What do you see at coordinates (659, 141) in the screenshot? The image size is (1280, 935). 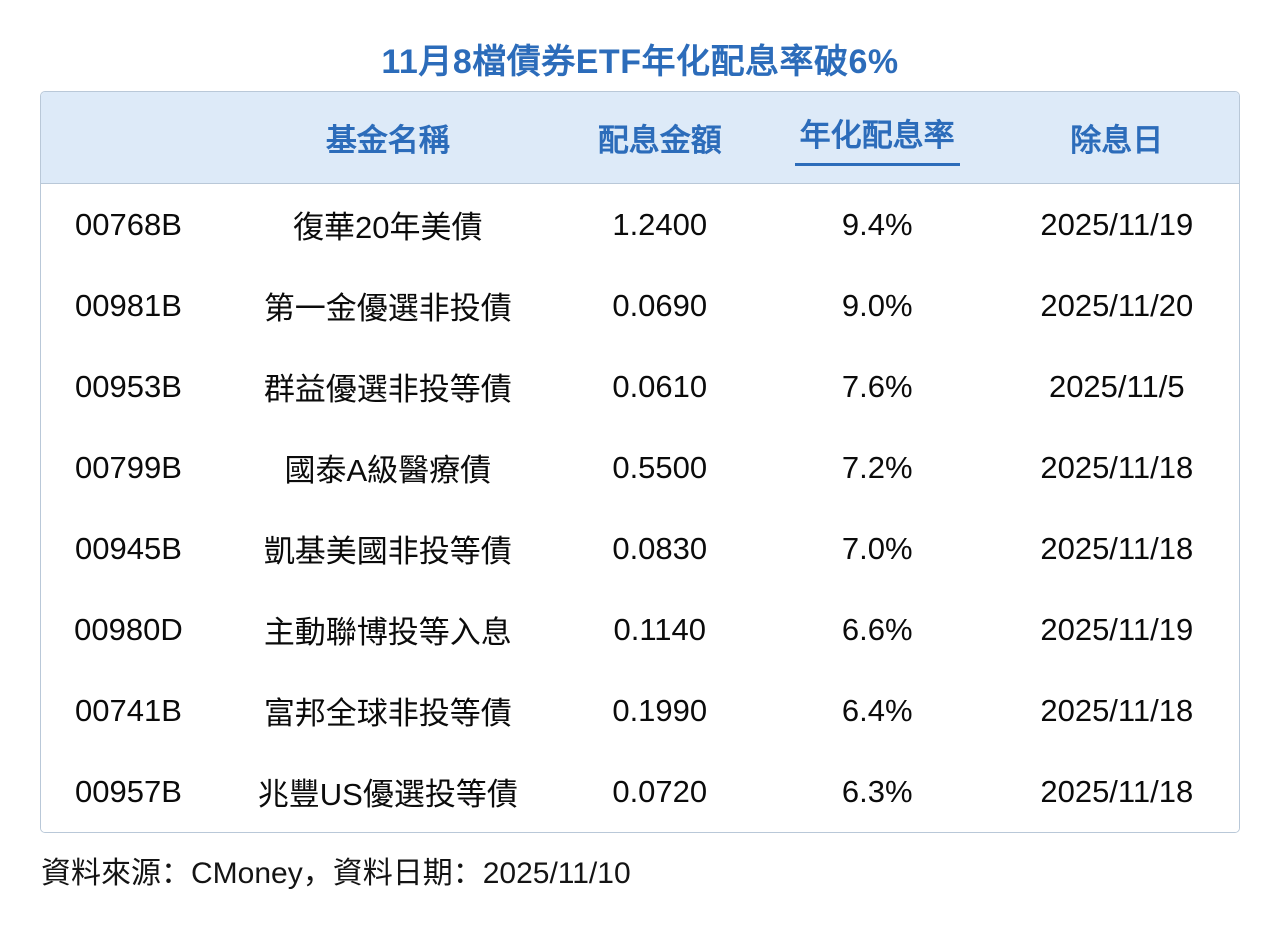 I see `column-header-dividend-amount: 配息金額` at bounding box center [659, 141].